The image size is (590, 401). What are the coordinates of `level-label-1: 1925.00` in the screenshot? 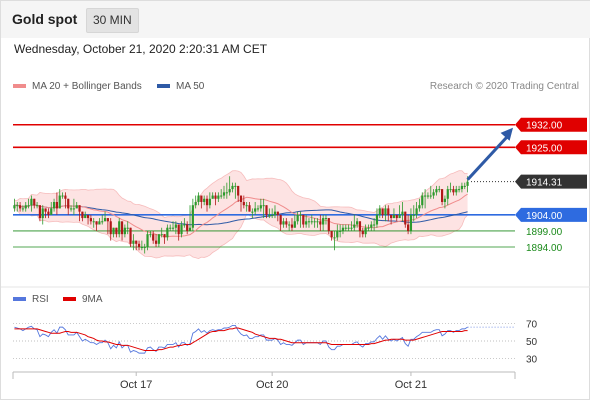 It's located at (544, 148).